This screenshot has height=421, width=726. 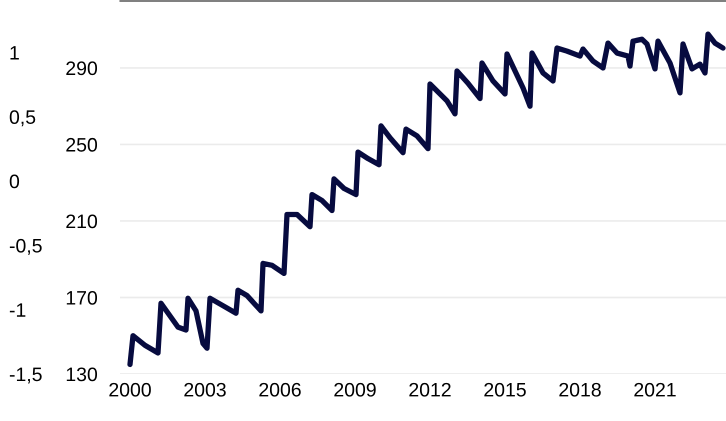 What do you see at coordinates (130, 389) in the screenshot?
I see `x-tick-label: 2000` at bounding box center [130, 389].